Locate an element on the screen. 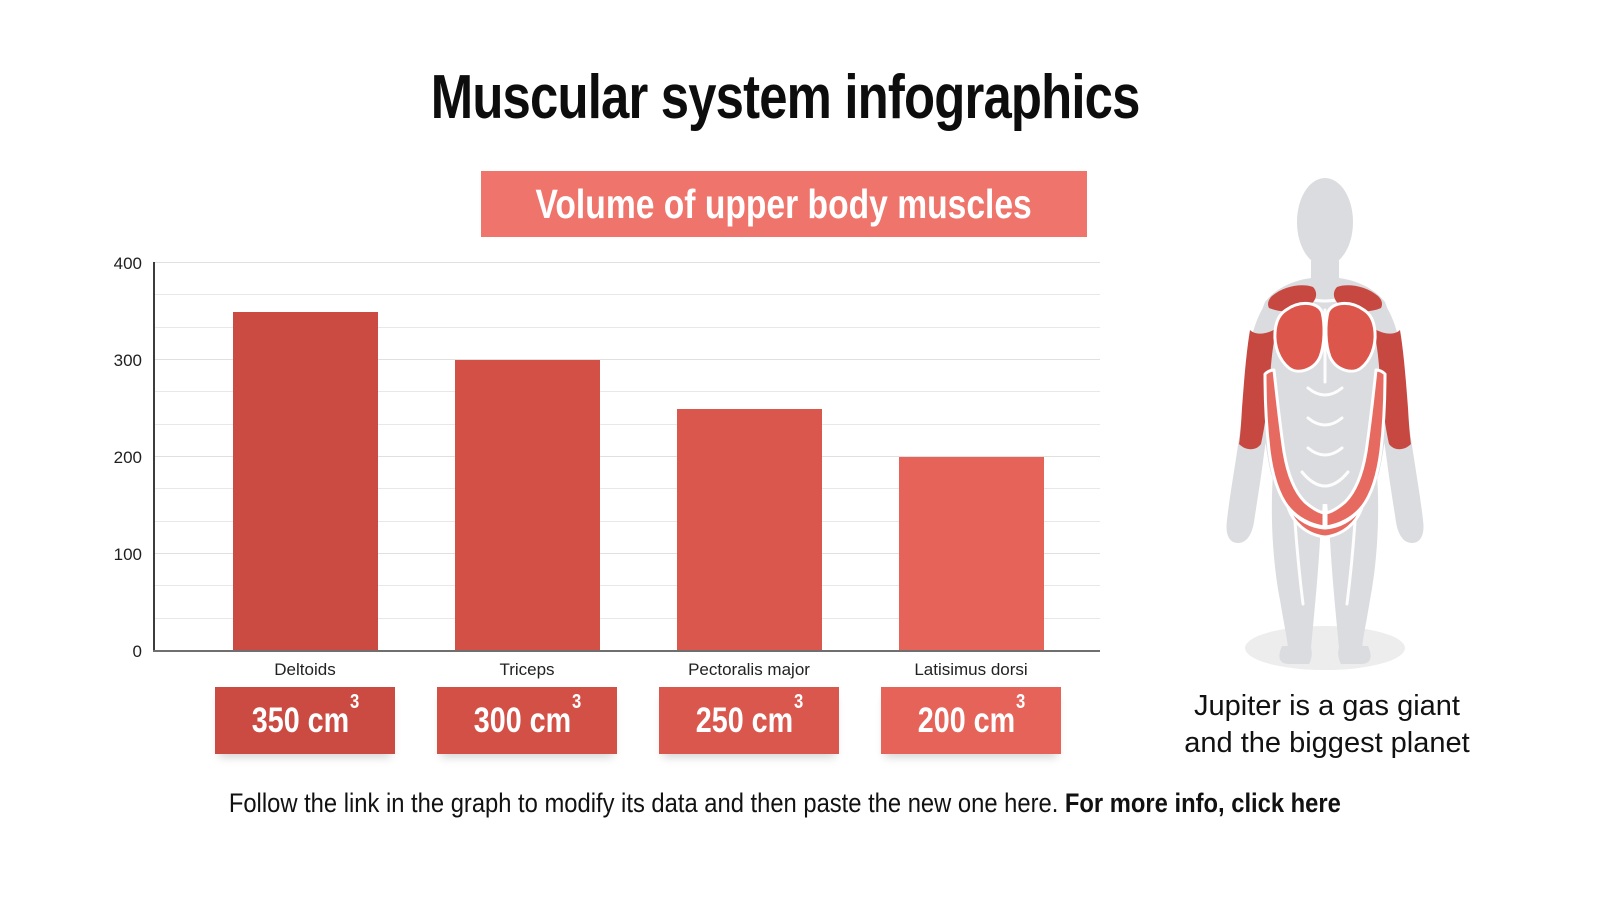 Image resolution: width=1600 pixels, height=900 pixels. x-category-label: Triceps is located at coordinates (527, 669).